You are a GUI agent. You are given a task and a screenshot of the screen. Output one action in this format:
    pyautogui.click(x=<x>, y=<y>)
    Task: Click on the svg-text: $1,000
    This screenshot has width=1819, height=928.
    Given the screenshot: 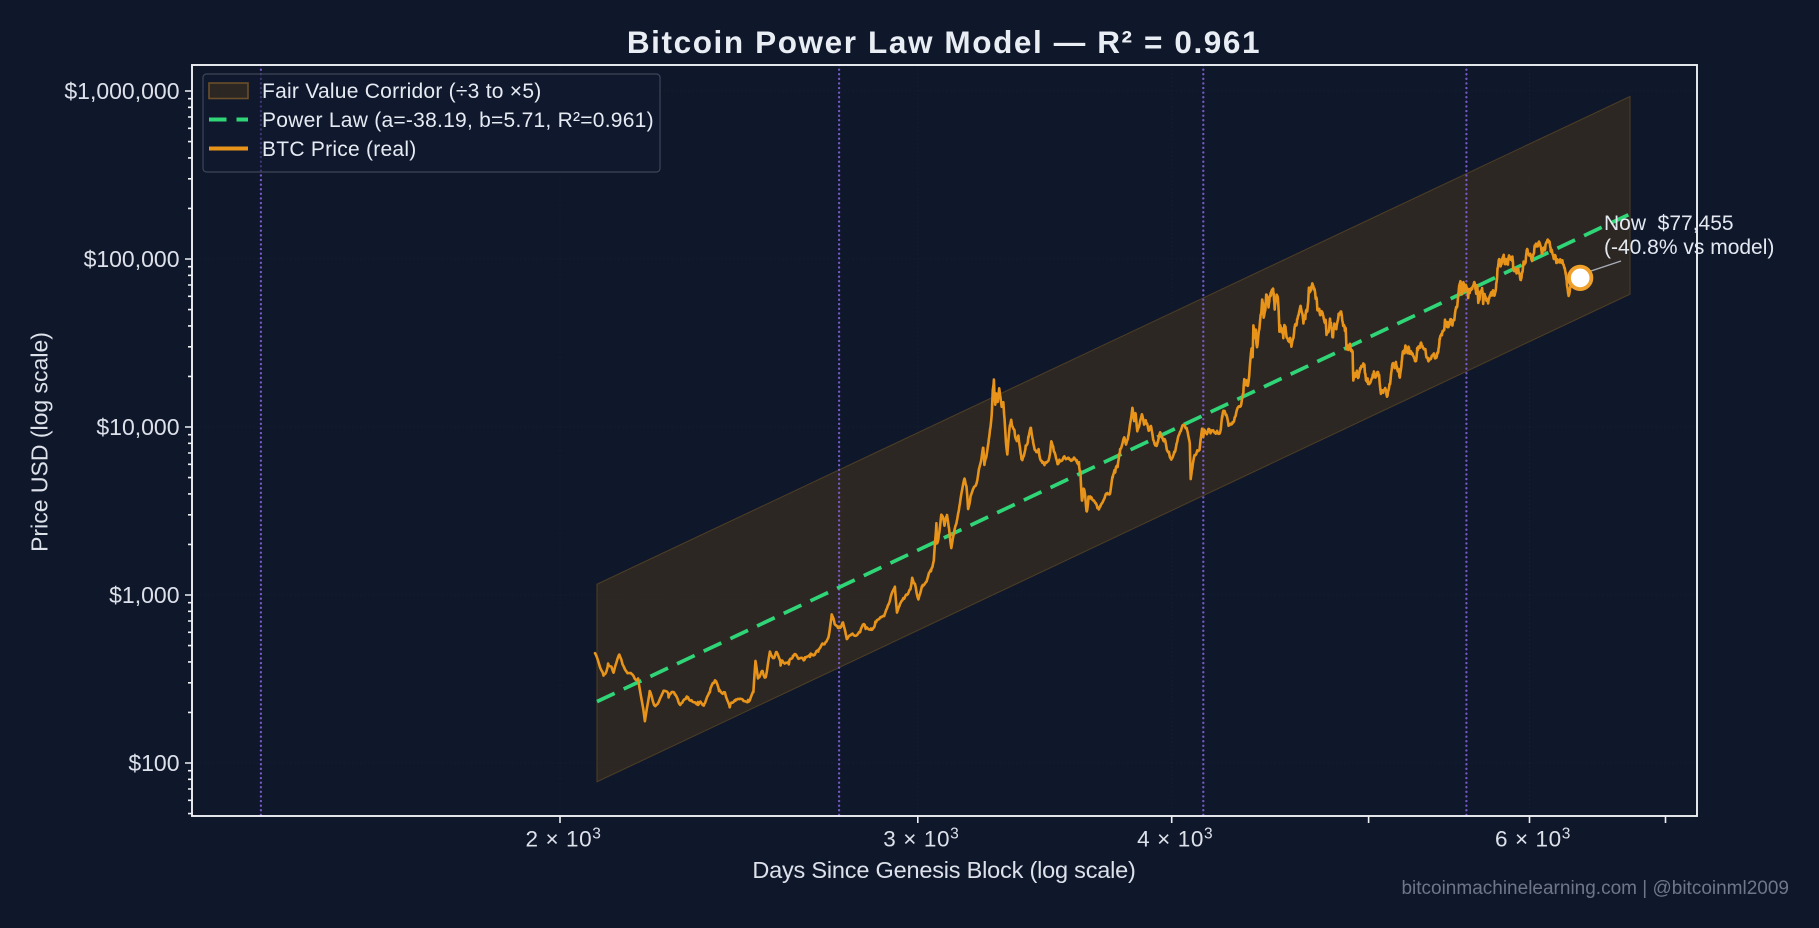 What is the action you would take?
    pyautogui.click(x=144, y=595)
    